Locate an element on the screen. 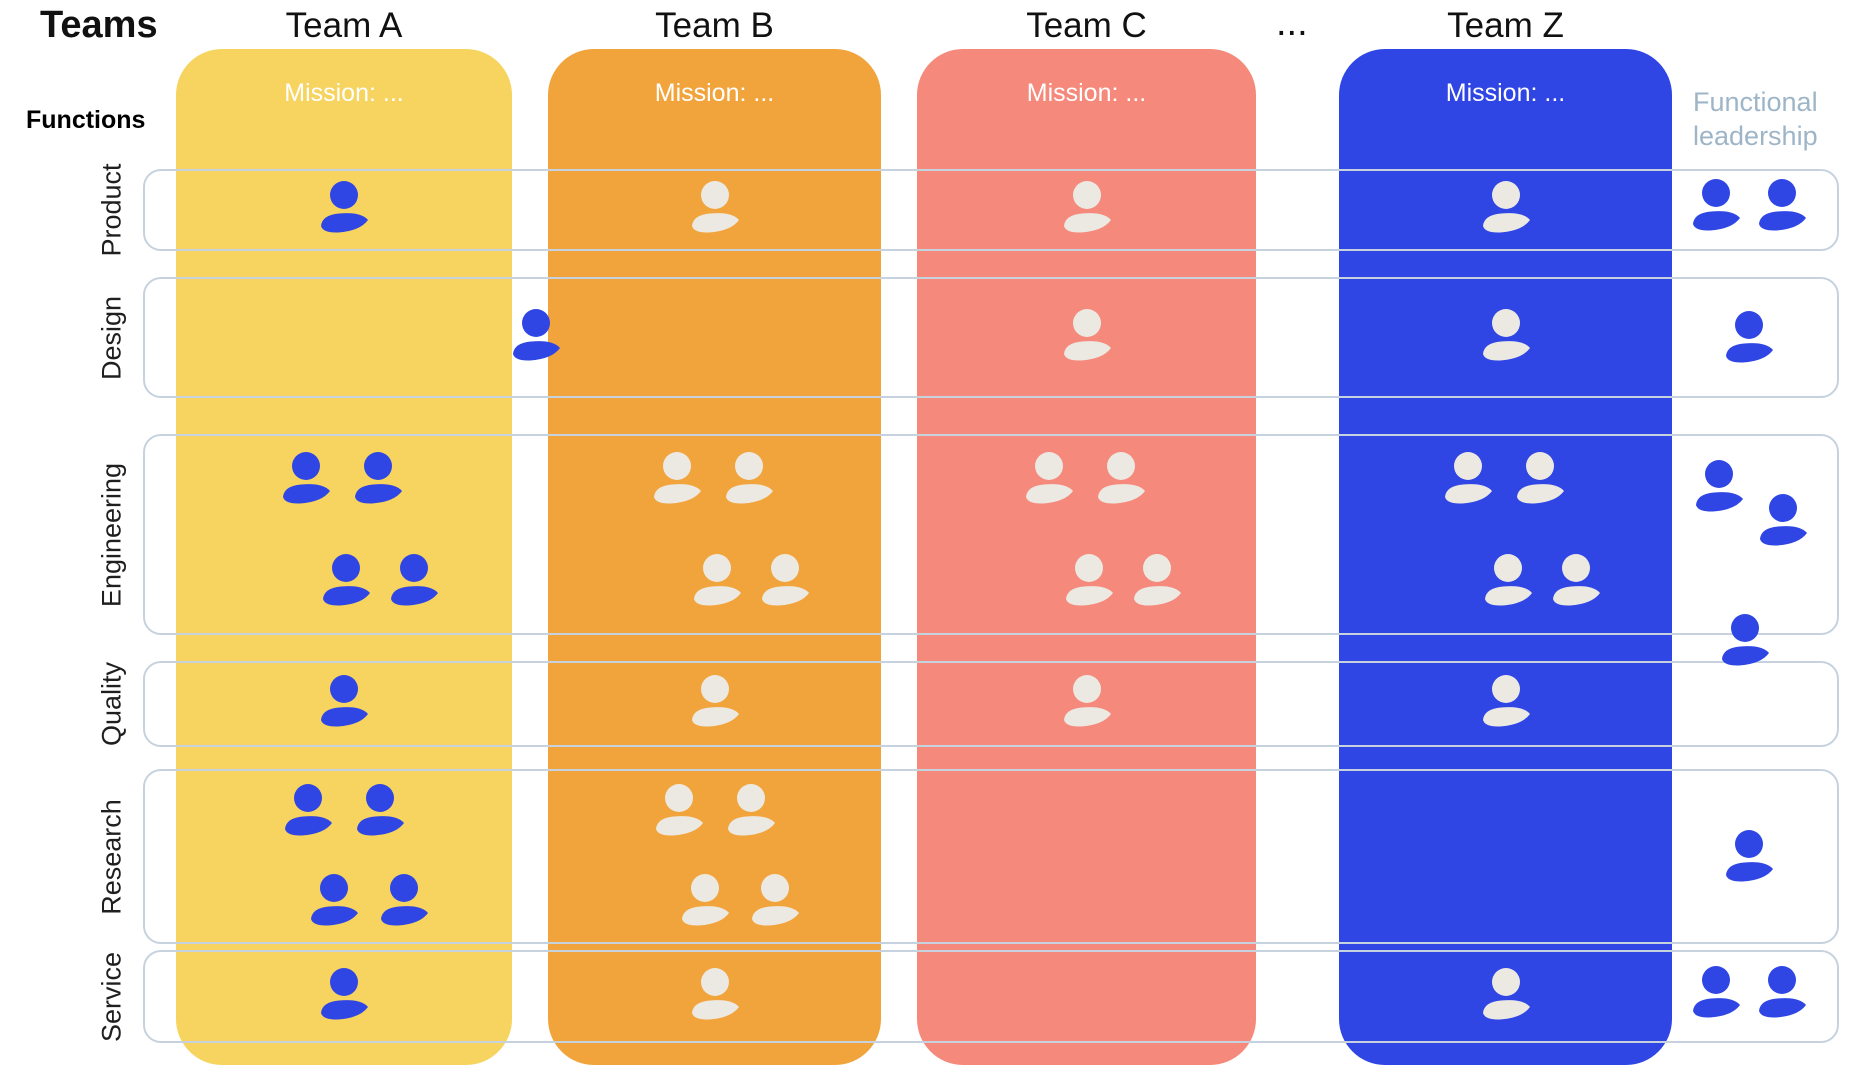 The height and width of the screenshot is (1075, 1852). functional-leadership-label: Functional leadership is located at coordinates (1755, 119).